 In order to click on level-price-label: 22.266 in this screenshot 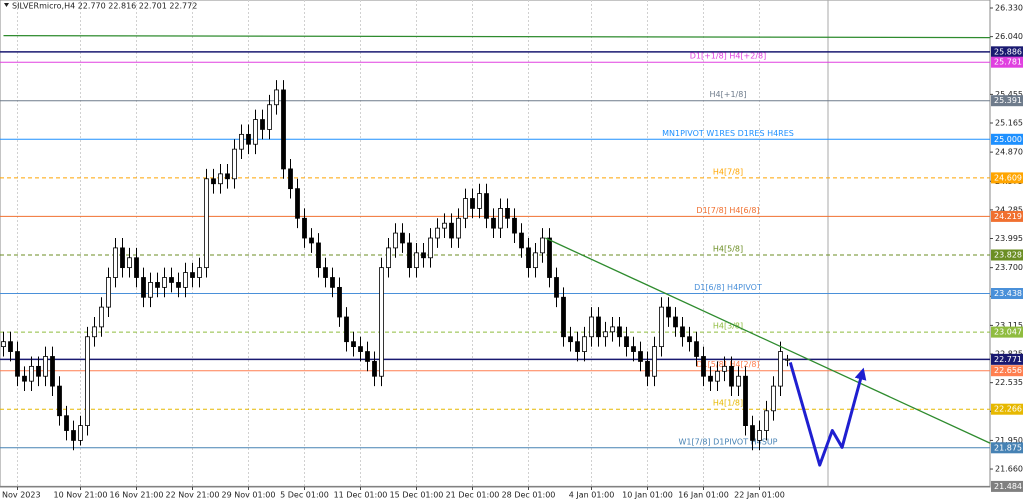, I will do `click(1008, 409)`.